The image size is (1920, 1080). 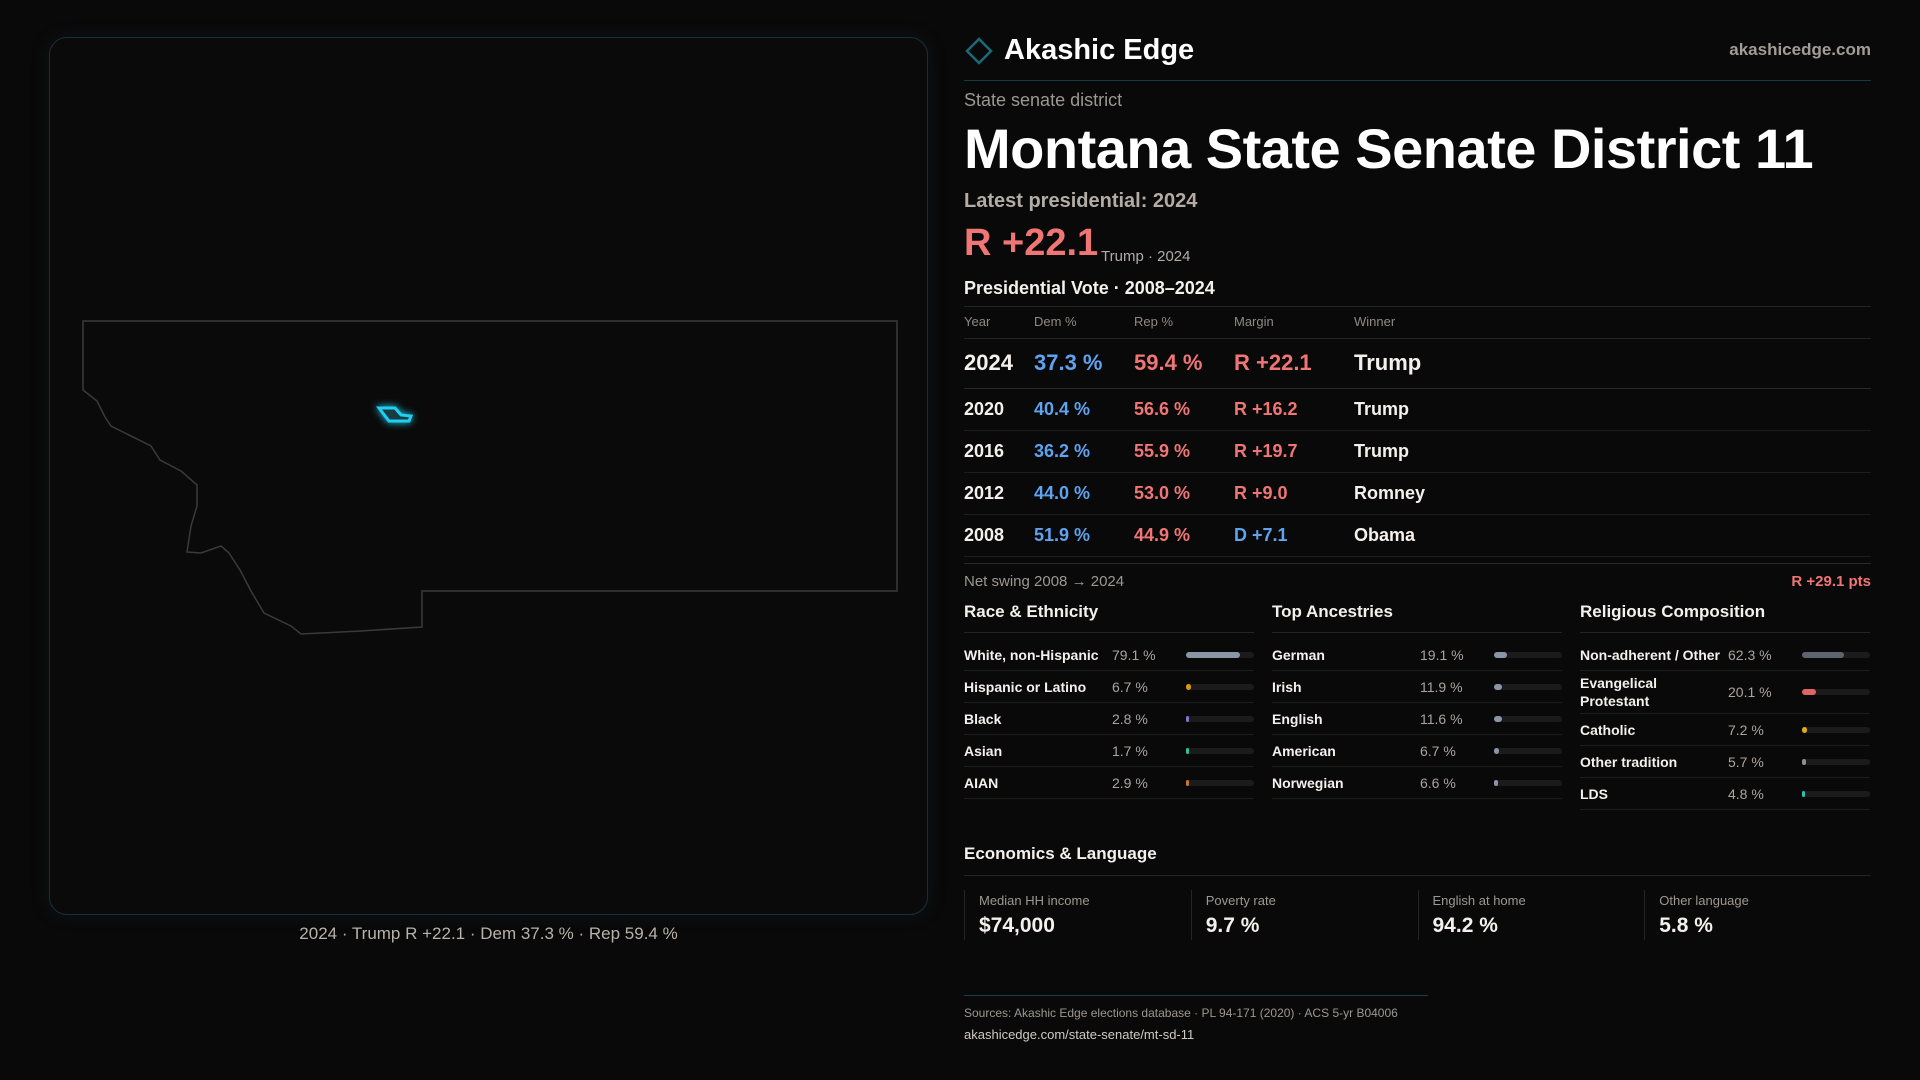 What do you see at coordinates (1109, 783) in the screenshot?
I see `list-item: AIAN 2.9 %` at bounding box center [1109, 783].